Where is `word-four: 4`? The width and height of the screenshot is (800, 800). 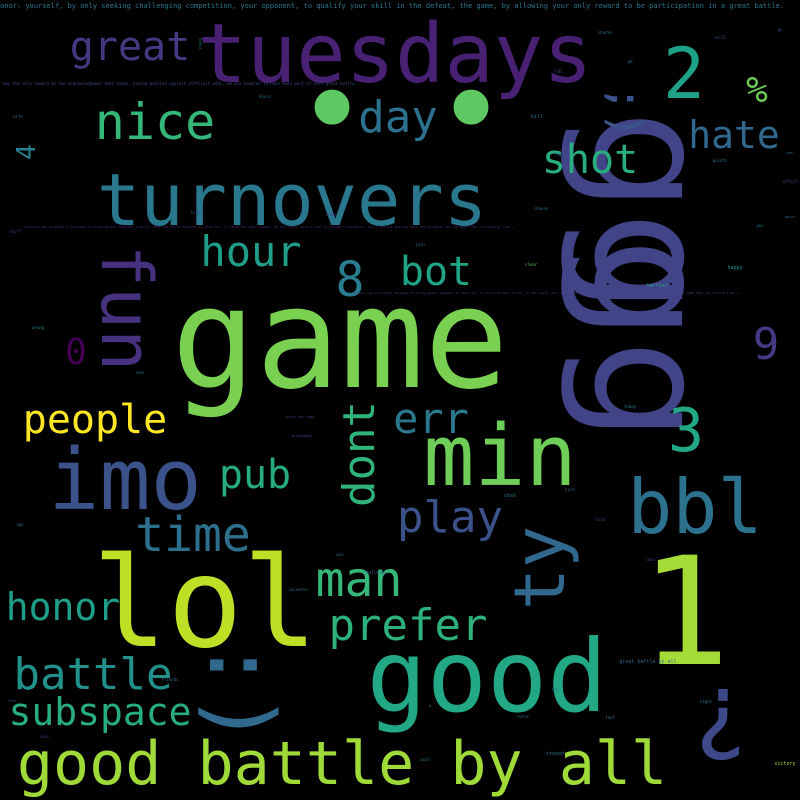
word-four: 4 is located at coordinates (27, 152).